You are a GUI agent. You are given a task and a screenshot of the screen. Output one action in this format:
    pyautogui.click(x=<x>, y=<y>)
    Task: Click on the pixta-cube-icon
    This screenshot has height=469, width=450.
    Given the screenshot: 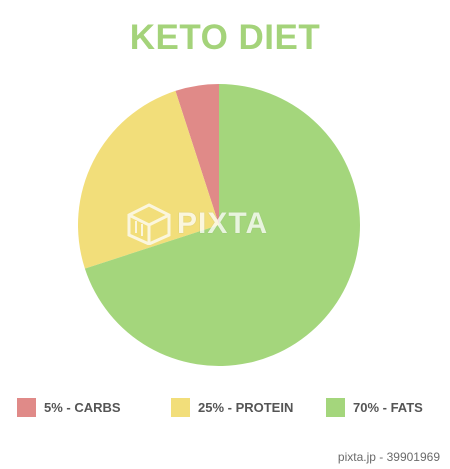 What is the action you would take?
    pyautogui.click(x=149, y=224)
    